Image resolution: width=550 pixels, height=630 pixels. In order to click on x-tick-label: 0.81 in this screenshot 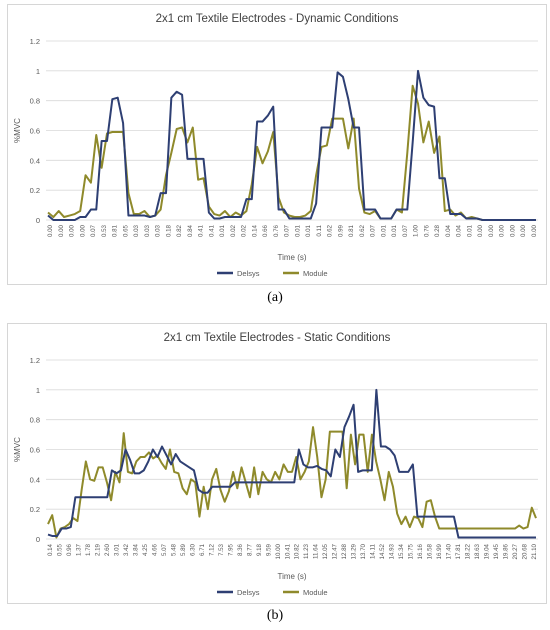, I will do `click(351, 230)`.